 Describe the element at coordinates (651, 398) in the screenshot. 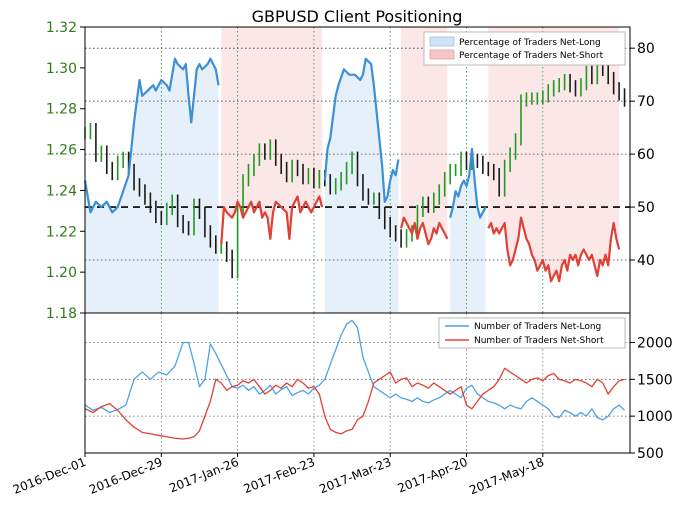

I see `right-axis-ticks-bottom: 500 1000 1500 2000` at that location.